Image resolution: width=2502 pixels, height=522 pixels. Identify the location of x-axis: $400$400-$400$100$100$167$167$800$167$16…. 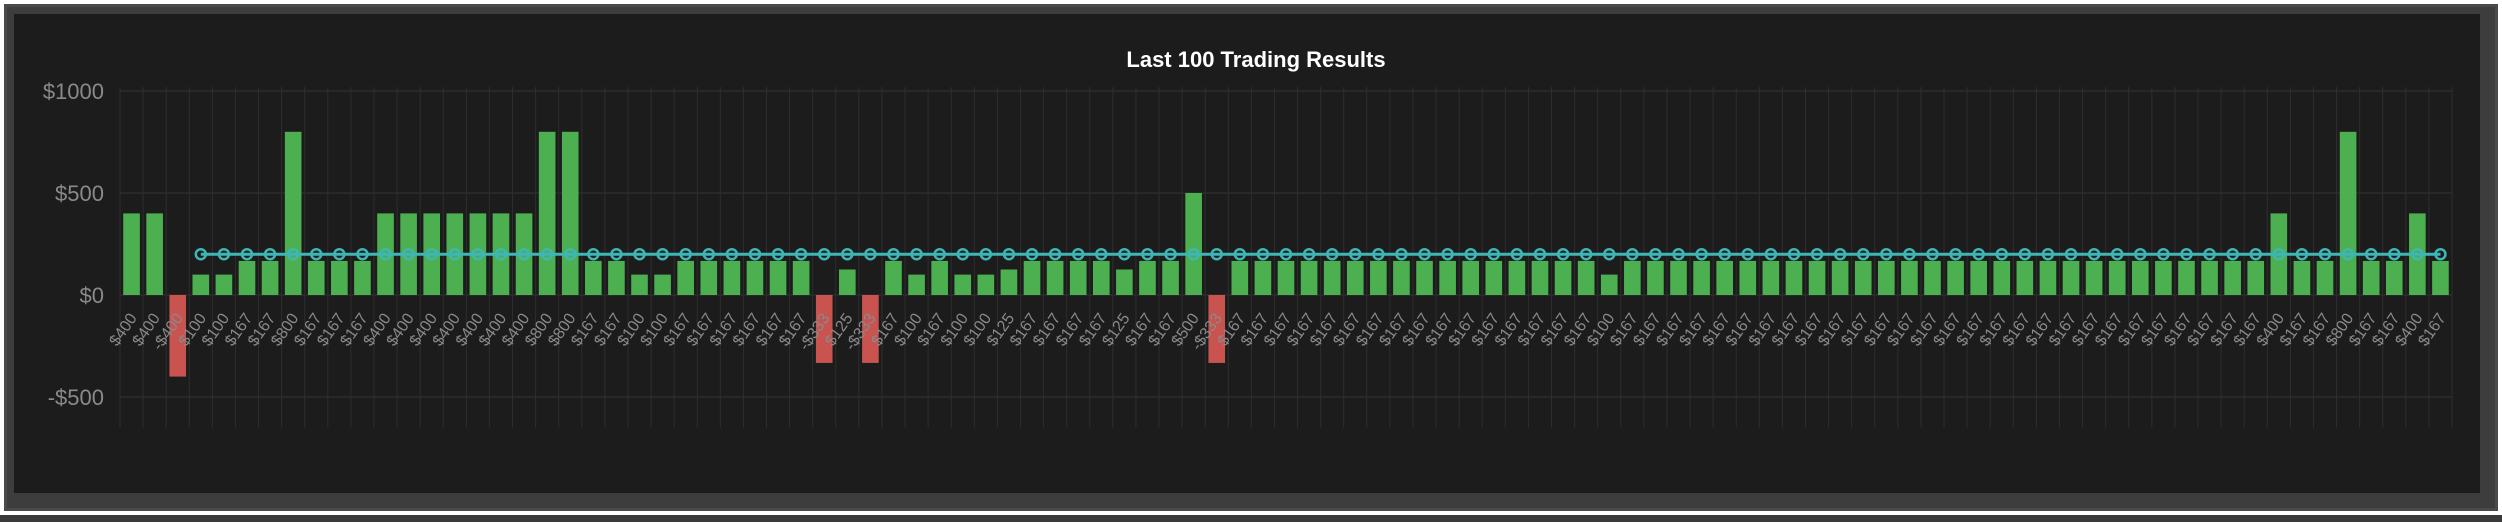
(1277, 331).